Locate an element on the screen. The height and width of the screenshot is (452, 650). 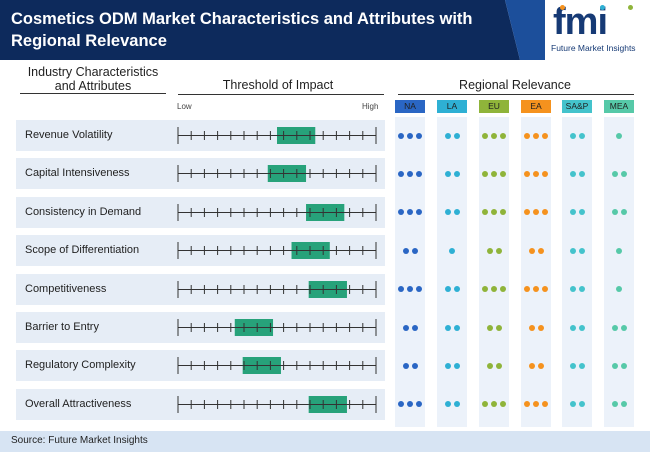
row-label: Consistency in Demand is located at coordinates (83, 211).